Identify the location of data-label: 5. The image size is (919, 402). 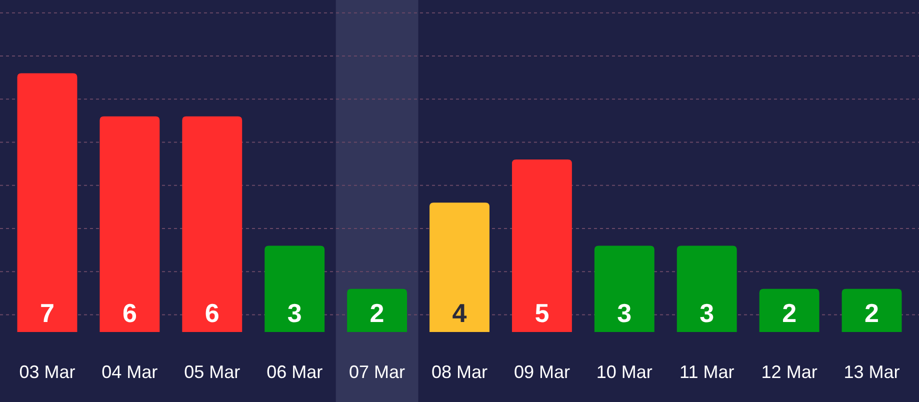
(542, 313).